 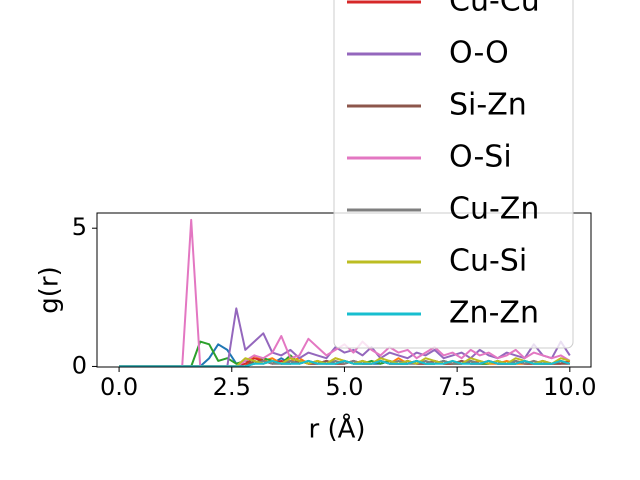 What do you see at coordinates (488, 105) in the screenshot?
I see `legend-label: Si-Zn` at bounding box center [488, 105].